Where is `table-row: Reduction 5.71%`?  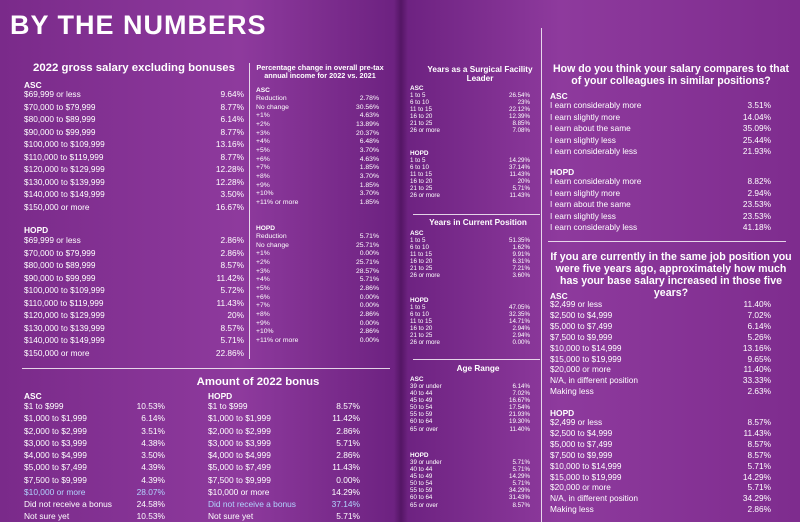 table-row: Reduction 5.71% is located at coordinates (317, 237).